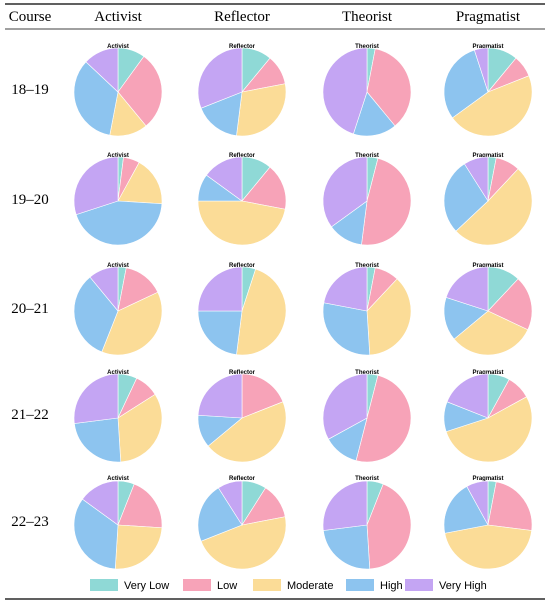  What do you see at coordinates (242, 373) in the screenshot?
I see `pie-title-reflector-21-22: Reflector` at bounding box center [242, 373].